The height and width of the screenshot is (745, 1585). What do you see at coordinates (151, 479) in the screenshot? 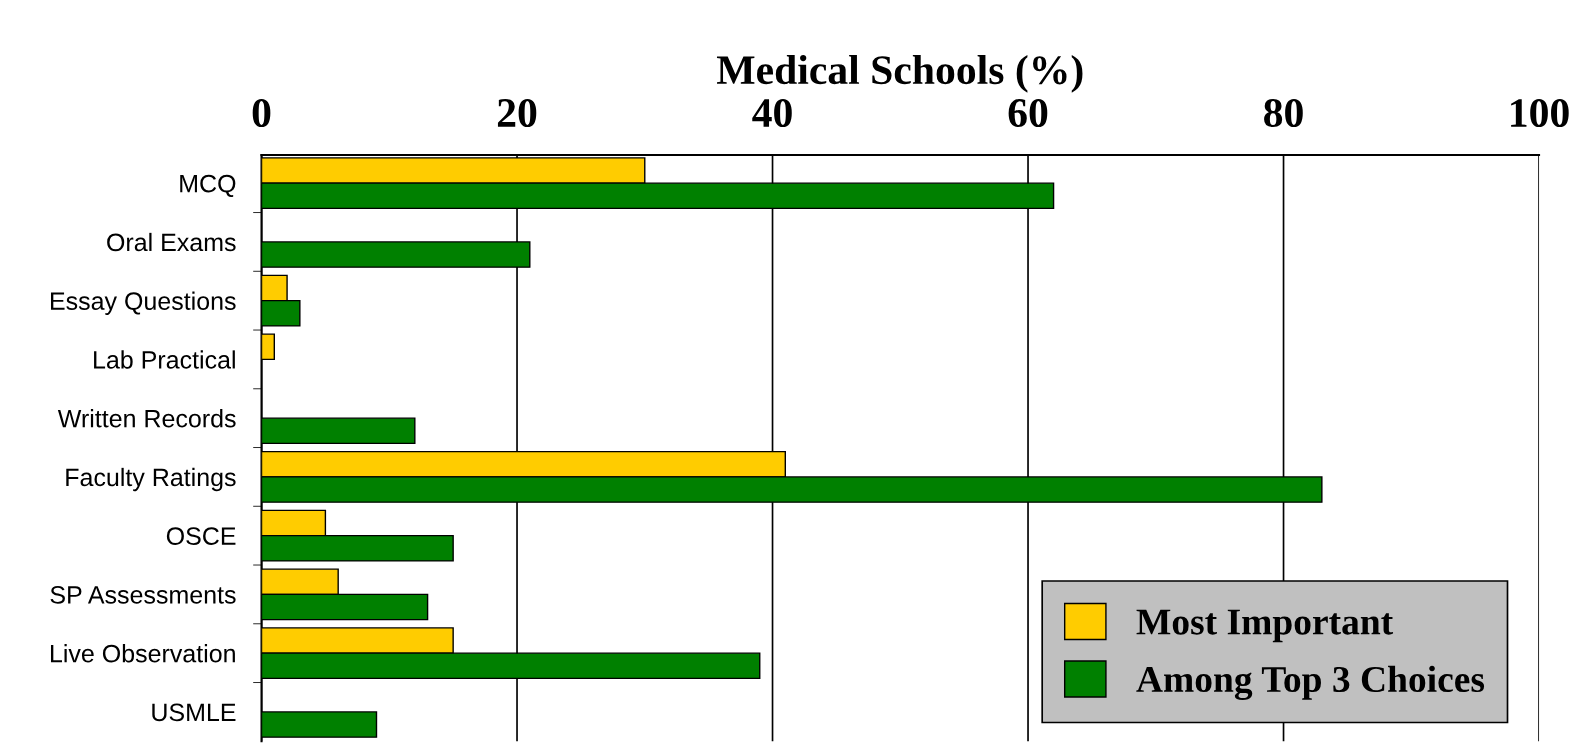
I see `y-tick-label: Faculty Ratings` at bounding box center [151, 479].